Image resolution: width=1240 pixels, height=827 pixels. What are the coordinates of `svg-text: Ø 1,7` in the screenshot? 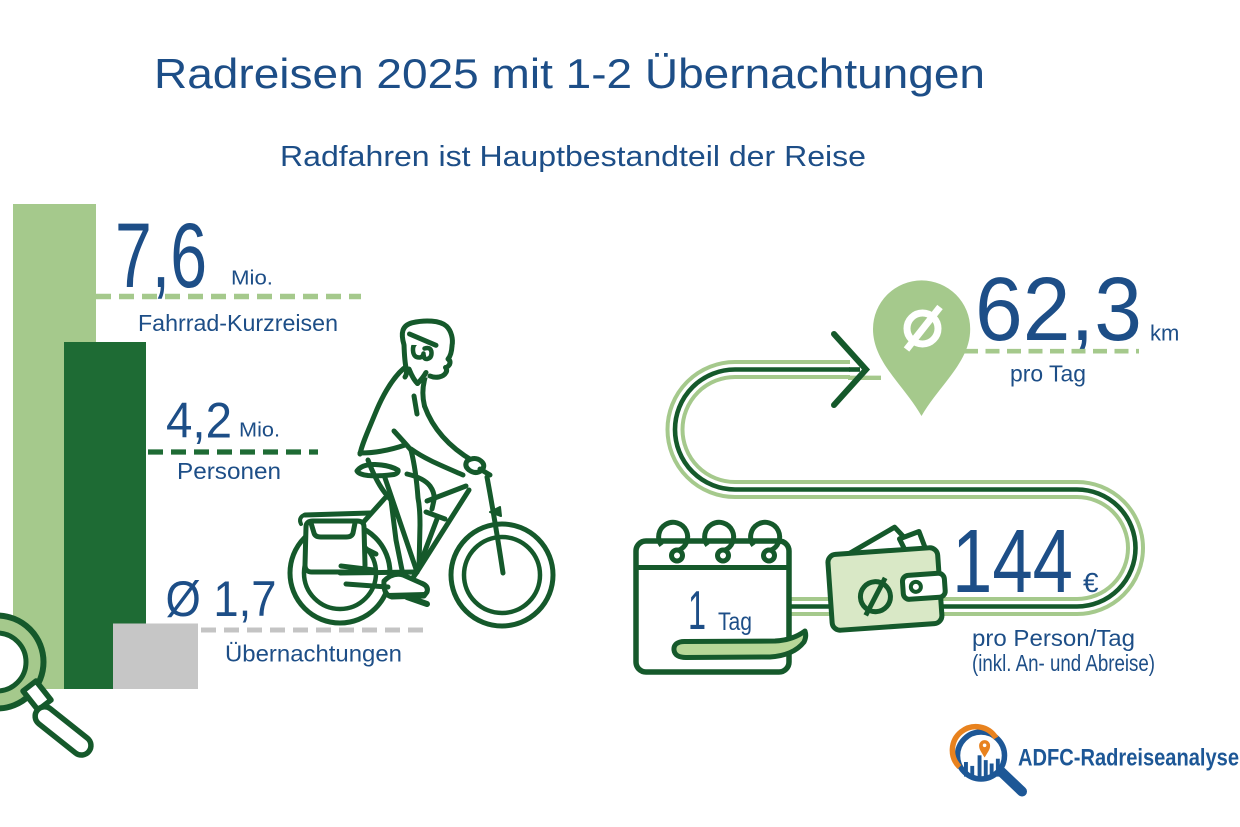 It's located at (221, 599).